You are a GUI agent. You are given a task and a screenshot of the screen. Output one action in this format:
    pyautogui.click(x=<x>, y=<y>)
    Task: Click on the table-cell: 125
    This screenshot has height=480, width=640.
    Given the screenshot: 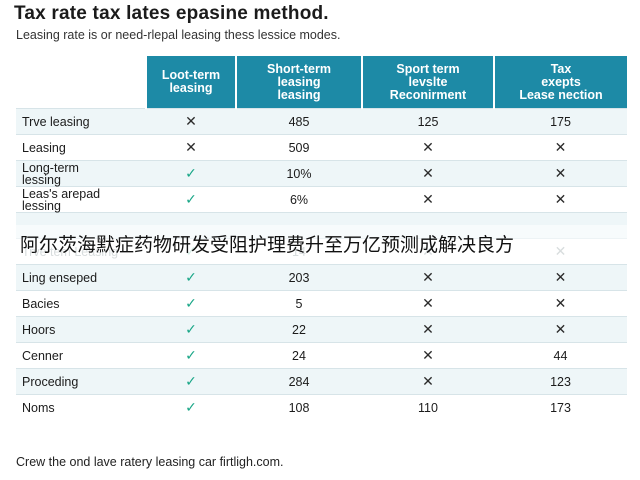 What is the action you would take?
    pyautogui.click(x=428, y=121)
    